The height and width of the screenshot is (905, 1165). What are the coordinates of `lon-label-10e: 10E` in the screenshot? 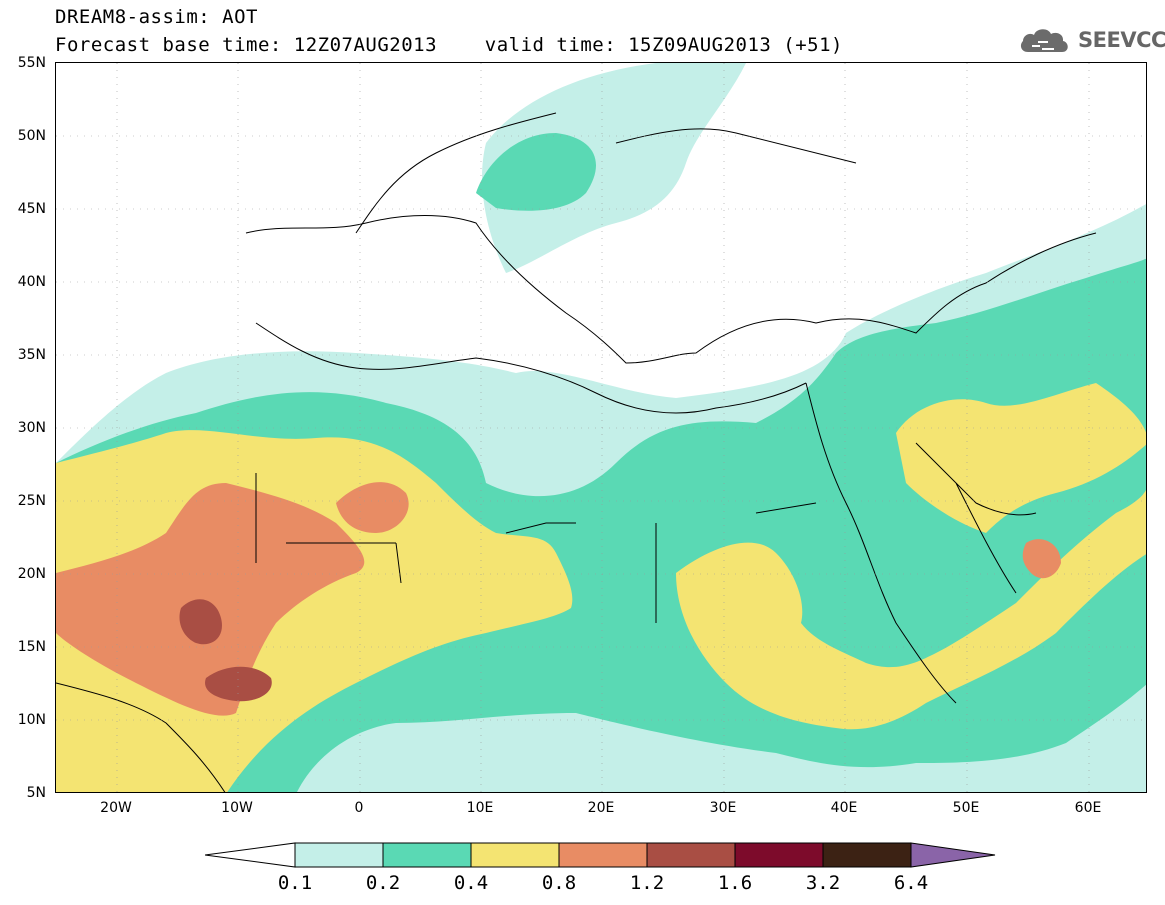 It's located at (480, 808).